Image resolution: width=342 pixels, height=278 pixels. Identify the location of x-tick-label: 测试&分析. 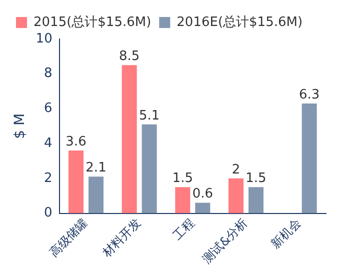
(225, 241).